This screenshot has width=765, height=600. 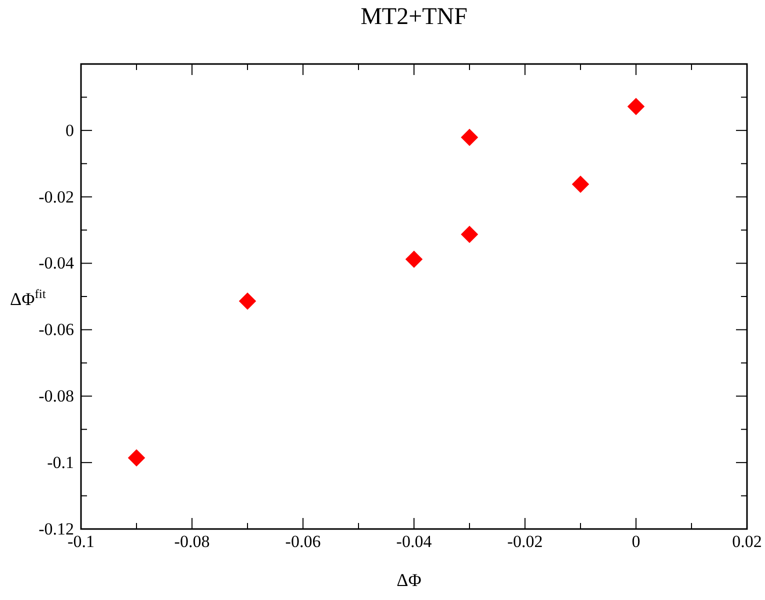 What do you see at coordinates (525, 542) in the screenshot?
I see `x-tick-label: -0.02` at bounding box center [525, 542].